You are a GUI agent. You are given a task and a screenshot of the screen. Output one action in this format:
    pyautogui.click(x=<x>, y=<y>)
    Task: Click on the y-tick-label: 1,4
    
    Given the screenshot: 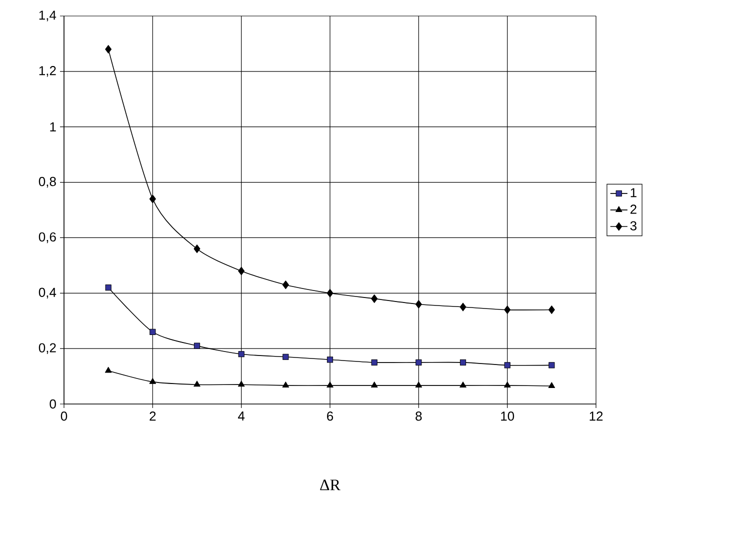 What is the action you would take?
    pyautogui.click(x=47, y=16)
    